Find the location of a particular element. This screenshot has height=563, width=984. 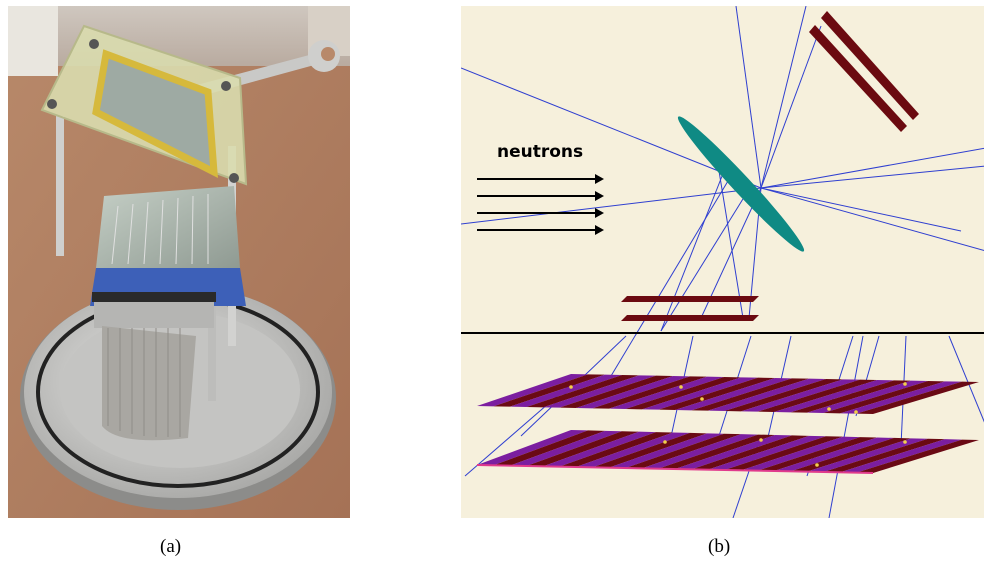

neutrons-label: neutrons is located at coordinates (540, 152).